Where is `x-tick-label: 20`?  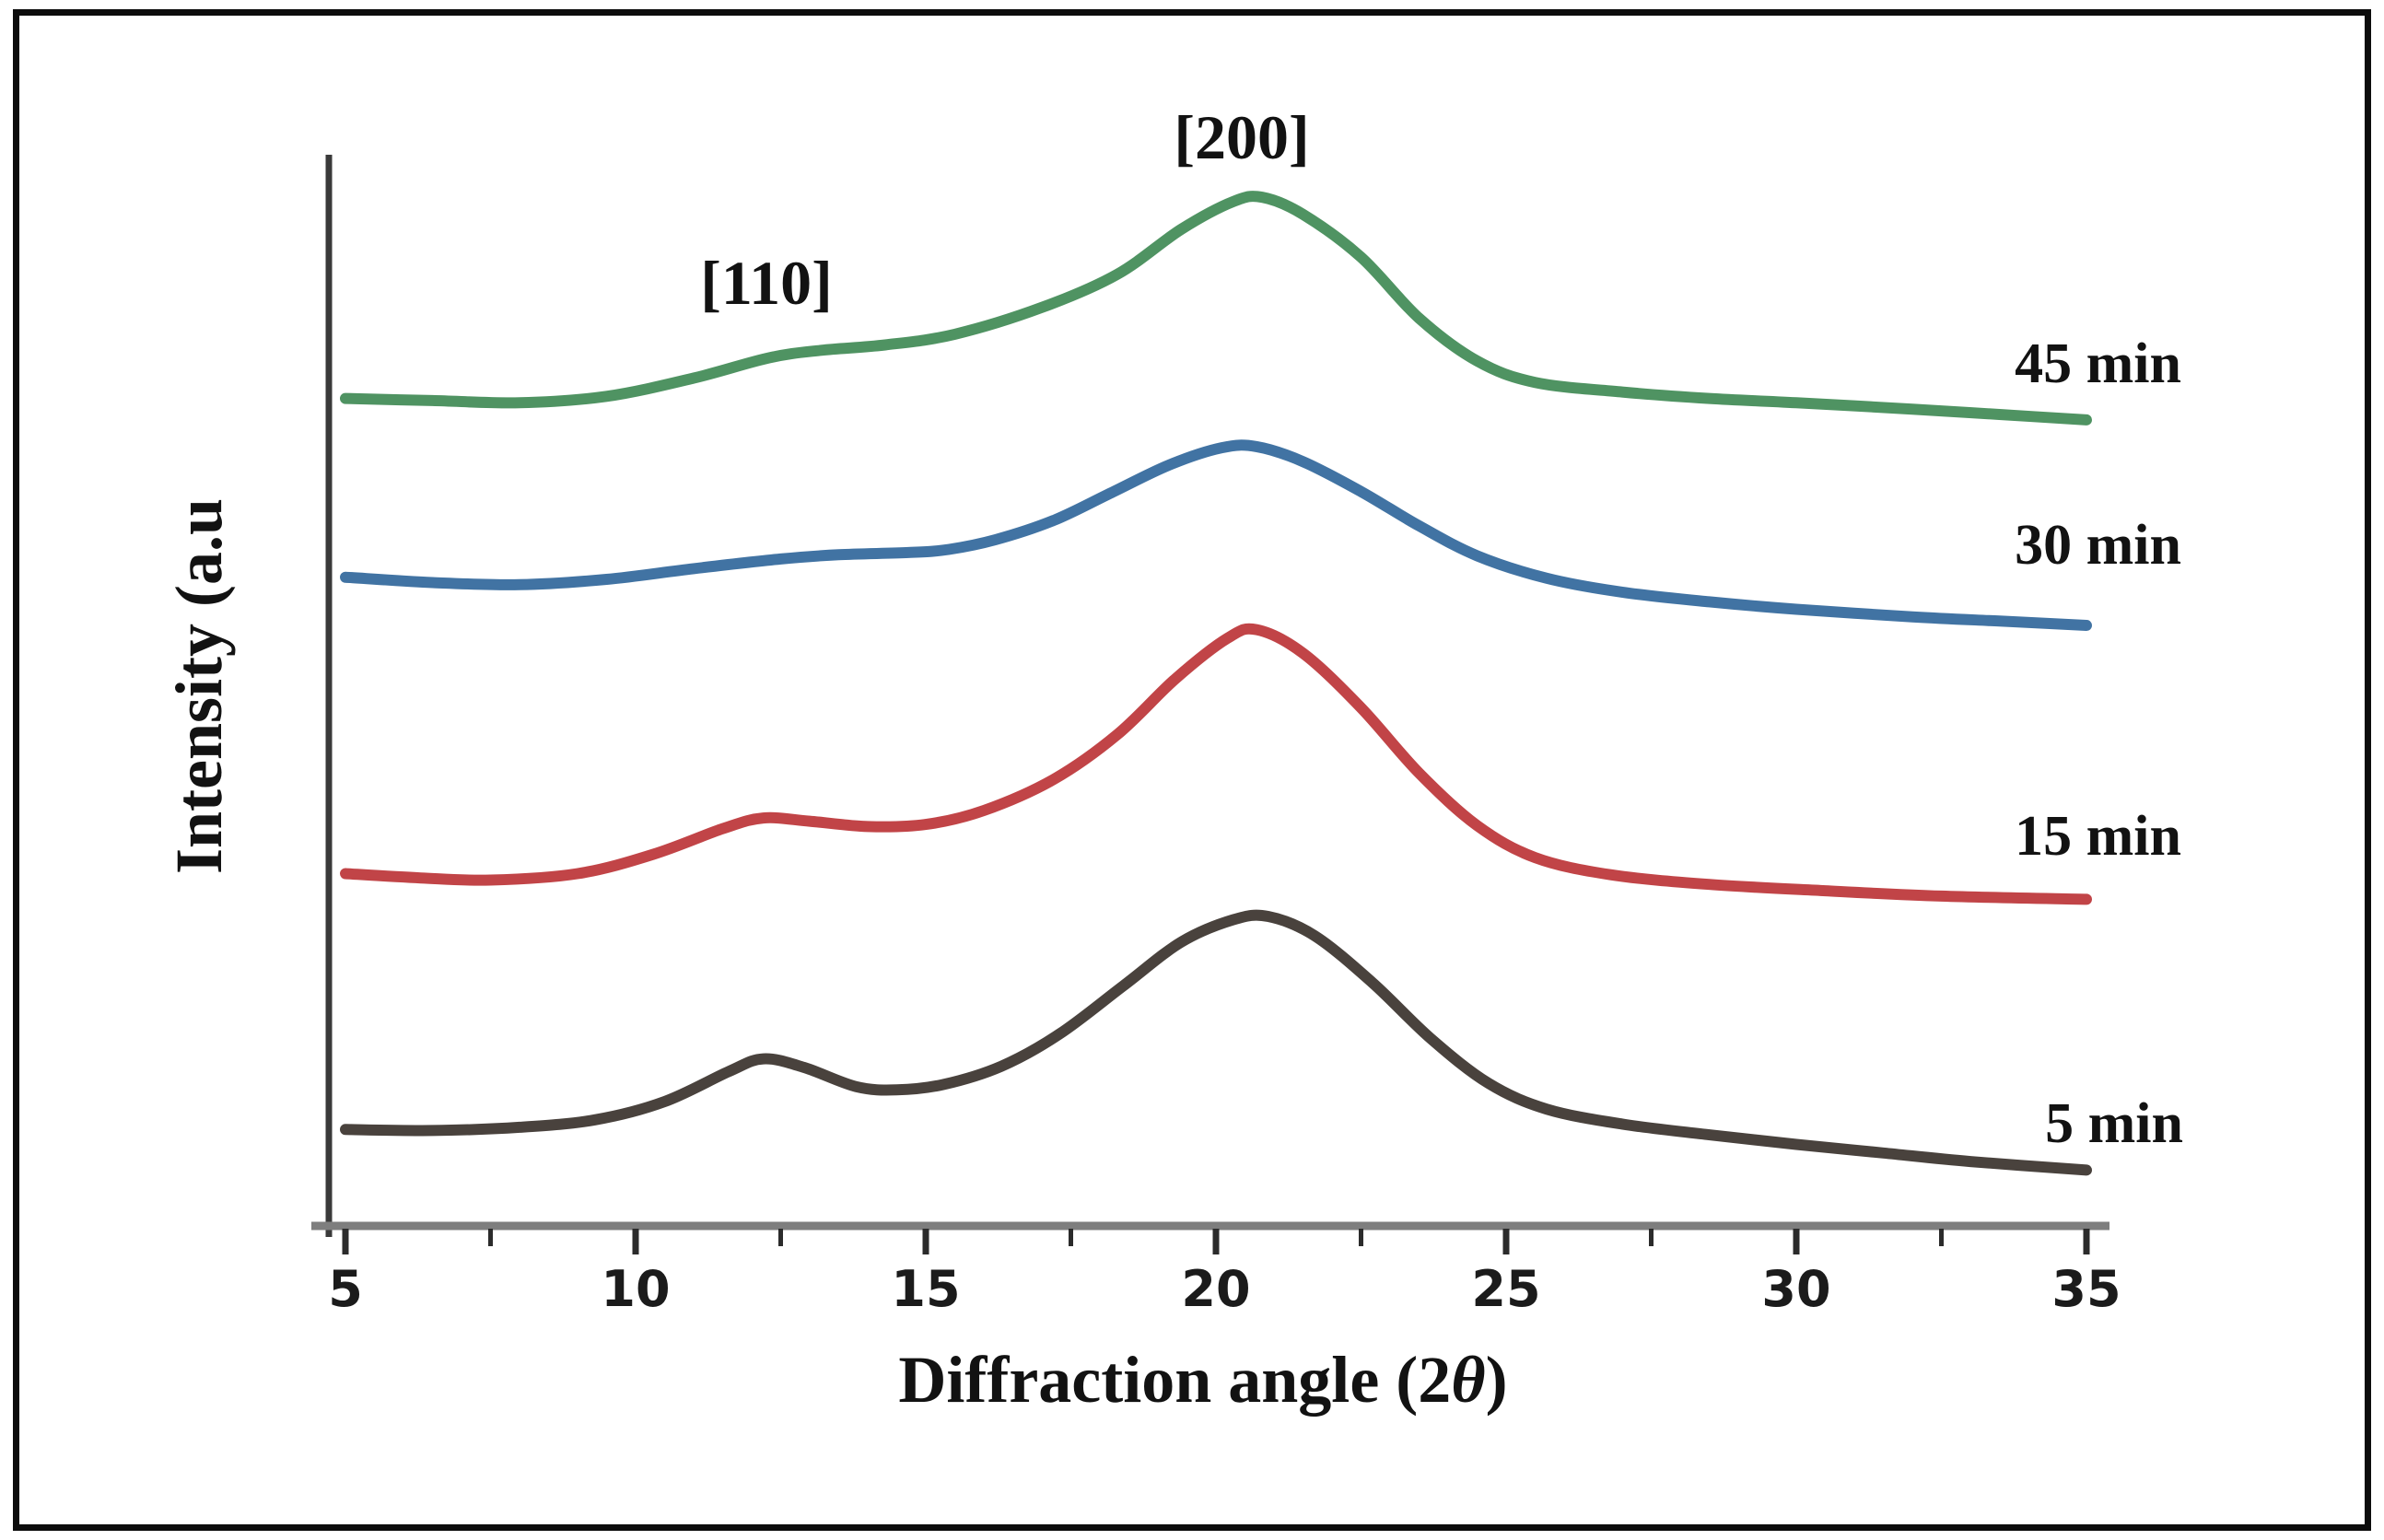
x-tick-label: 20 is located at coordinates (1215, 1289).